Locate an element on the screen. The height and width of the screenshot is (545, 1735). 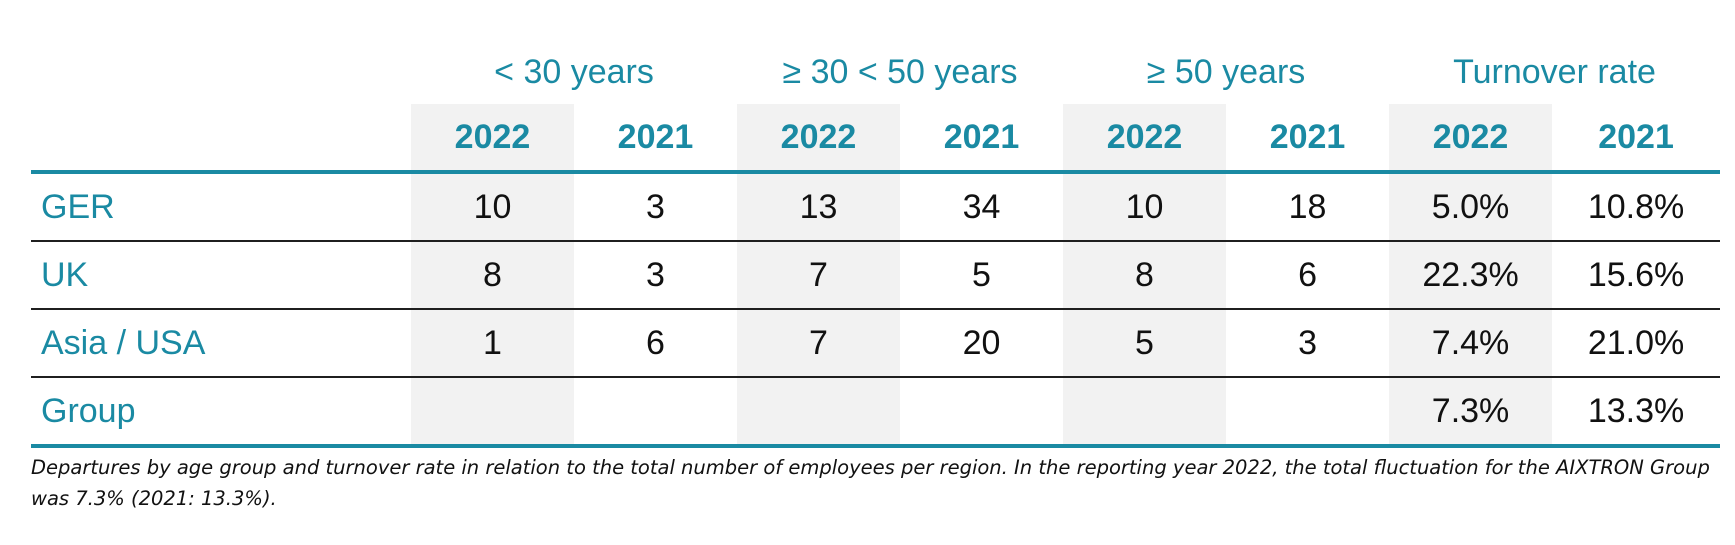
table-row: Asia / USA 1 6 7 20 5 3 7.4% 21.0% is located at coordinates (876, 343).